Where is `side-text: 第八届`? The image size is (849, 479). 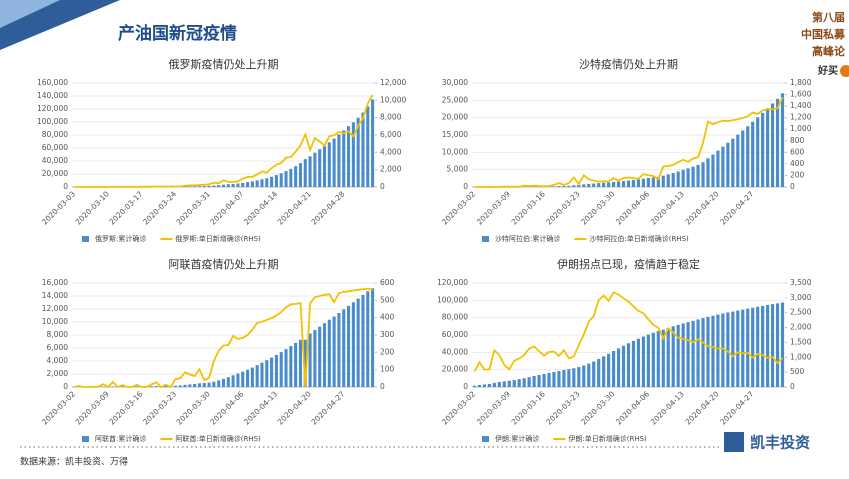
side-text: 第八届 is located at coordinates (828, 17).